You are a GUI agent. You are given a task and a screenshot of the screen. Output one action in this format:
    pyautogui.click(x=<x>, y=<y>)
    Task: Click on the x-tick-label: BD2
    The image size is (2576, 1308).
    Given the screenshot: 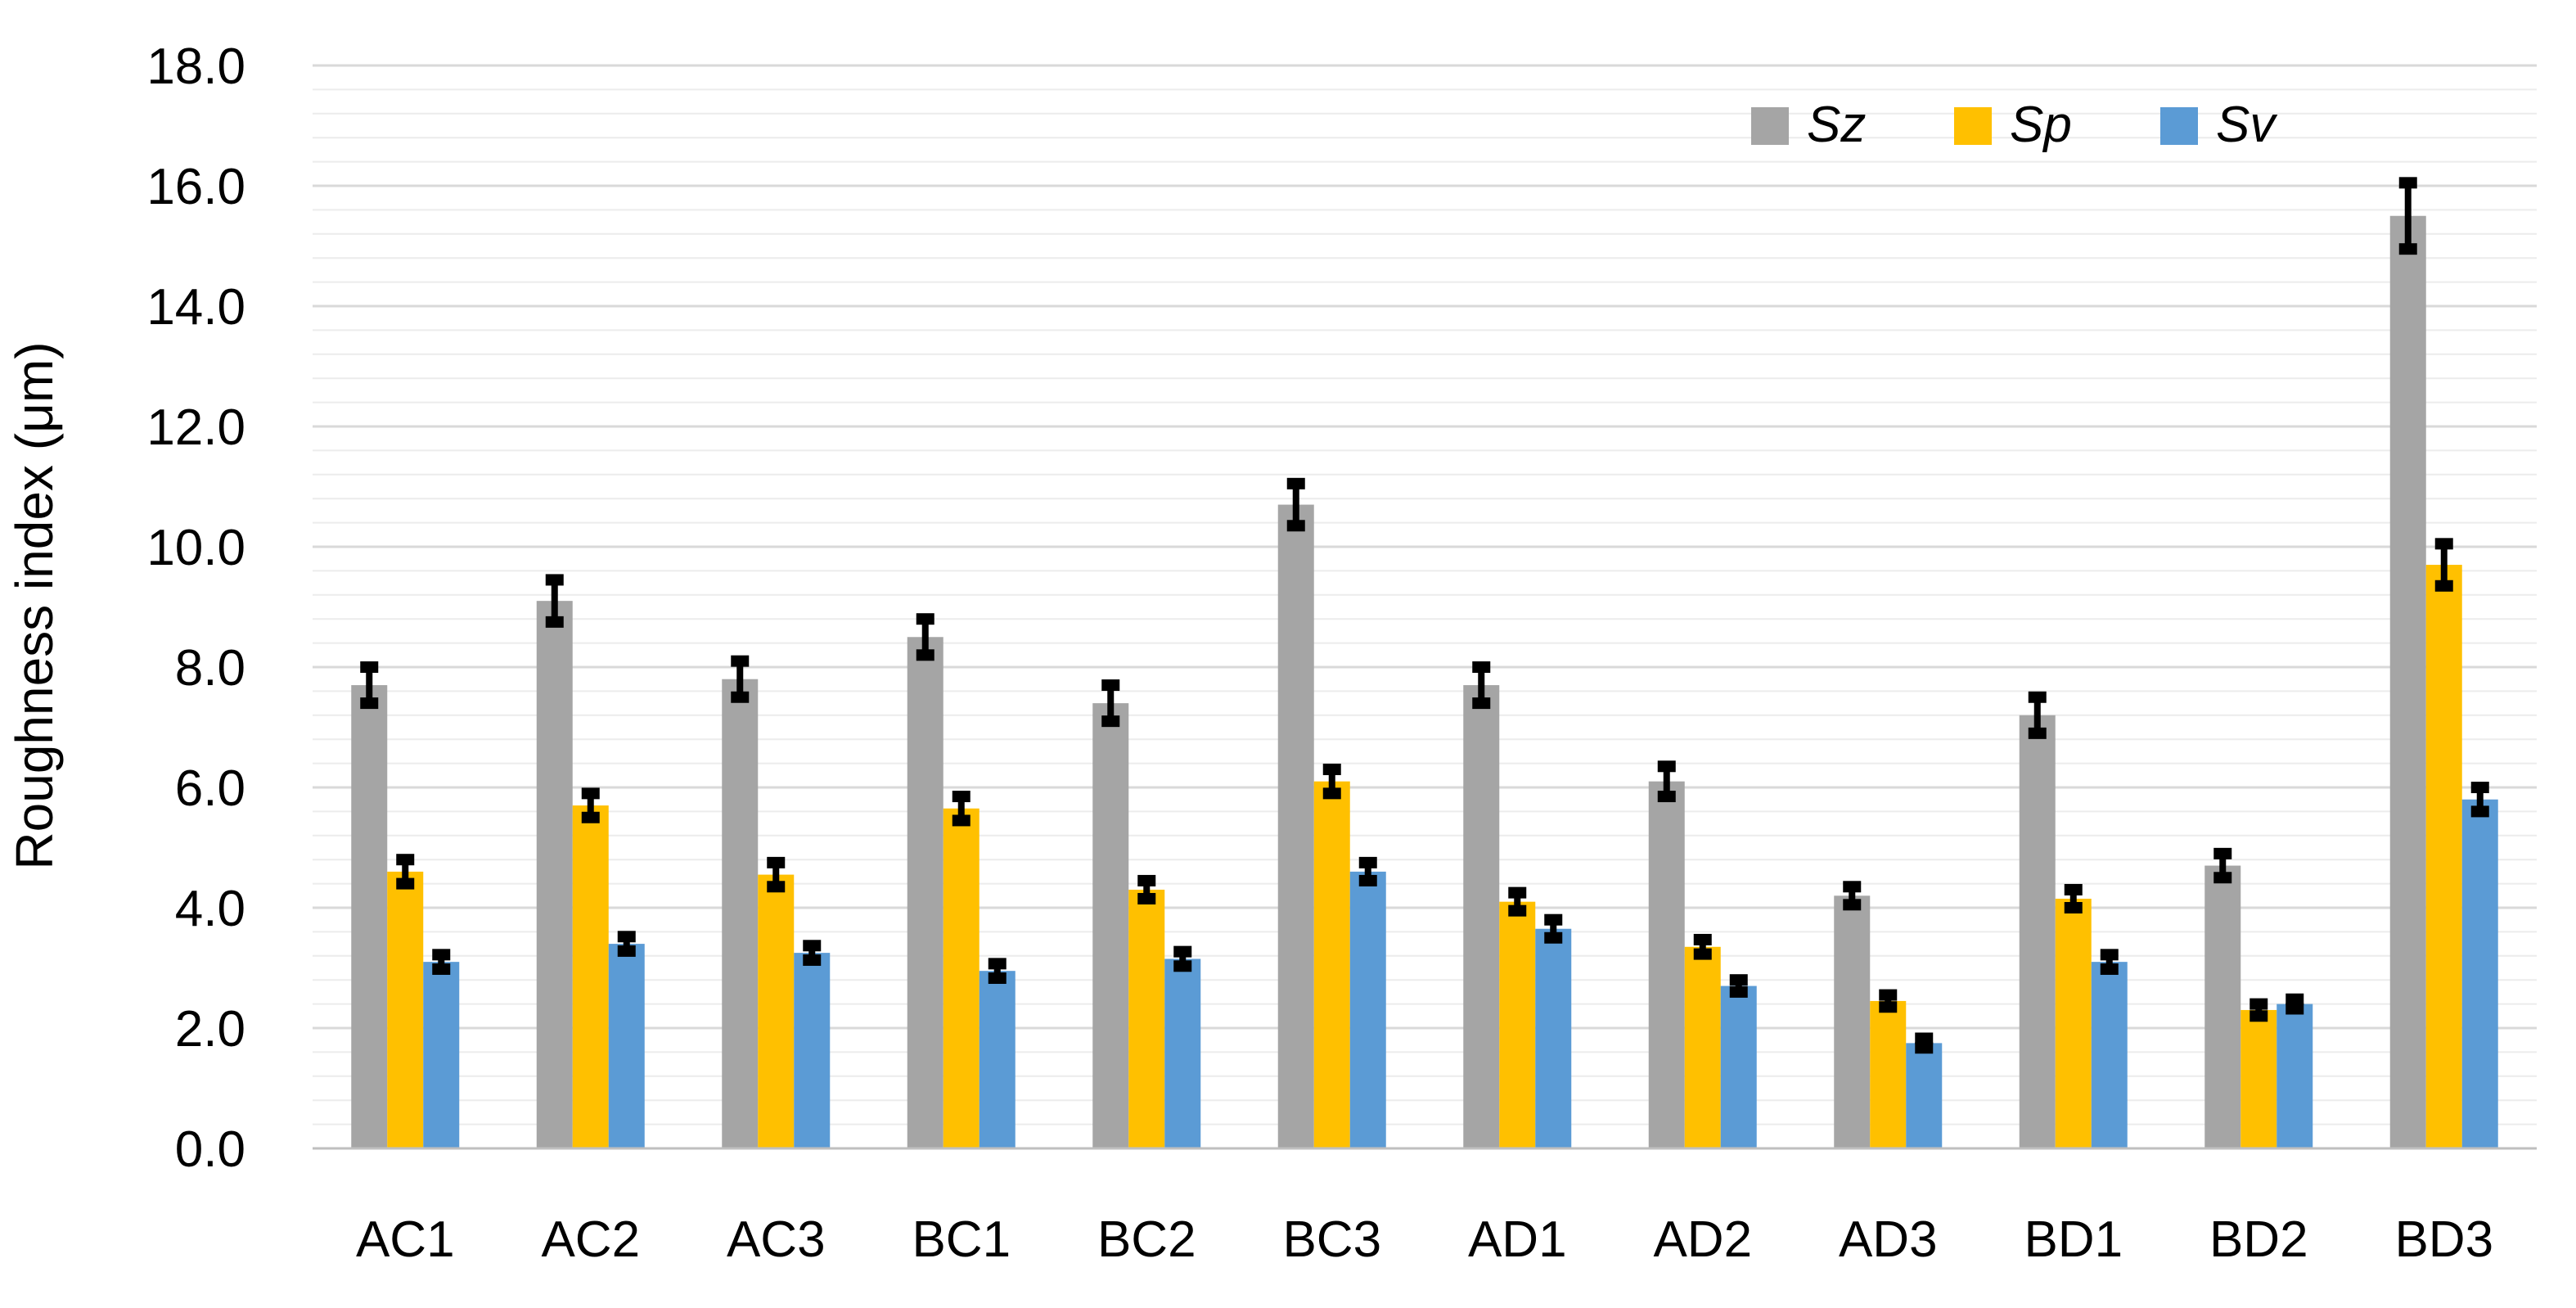 What is the action you would take?
    pyautogui.click(x=2258, y=1239)
    